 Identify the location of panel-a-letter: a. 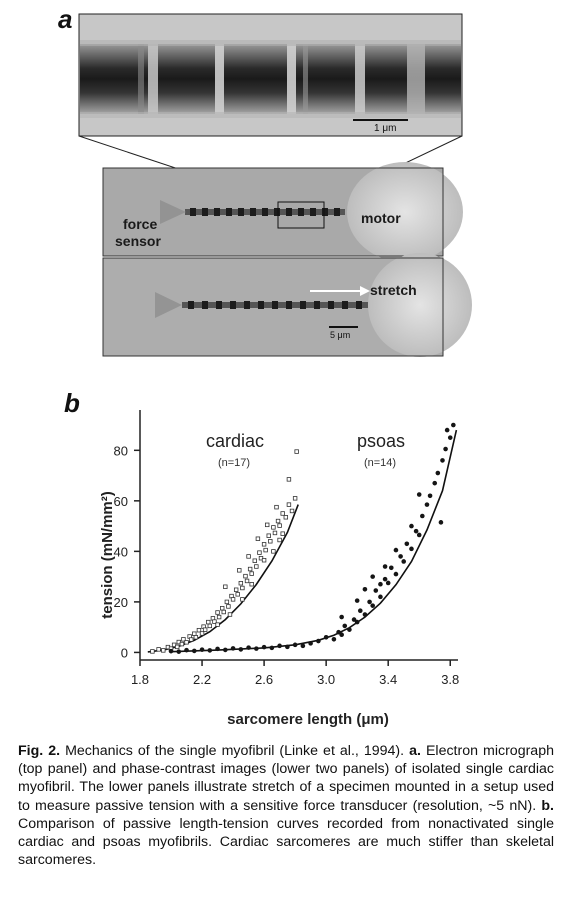
(65, 19).